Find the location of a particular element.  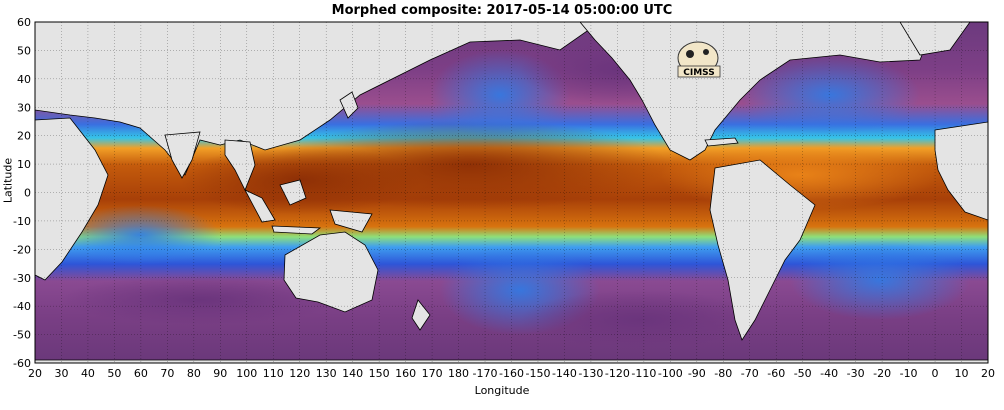

x-tick-label: 100 is located at coordinates (246, 373).